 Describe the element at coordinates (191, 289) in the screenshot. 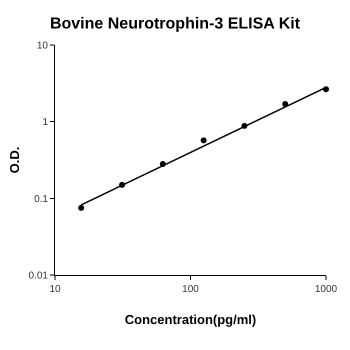

I see `x-tick-label: 100` at that location.